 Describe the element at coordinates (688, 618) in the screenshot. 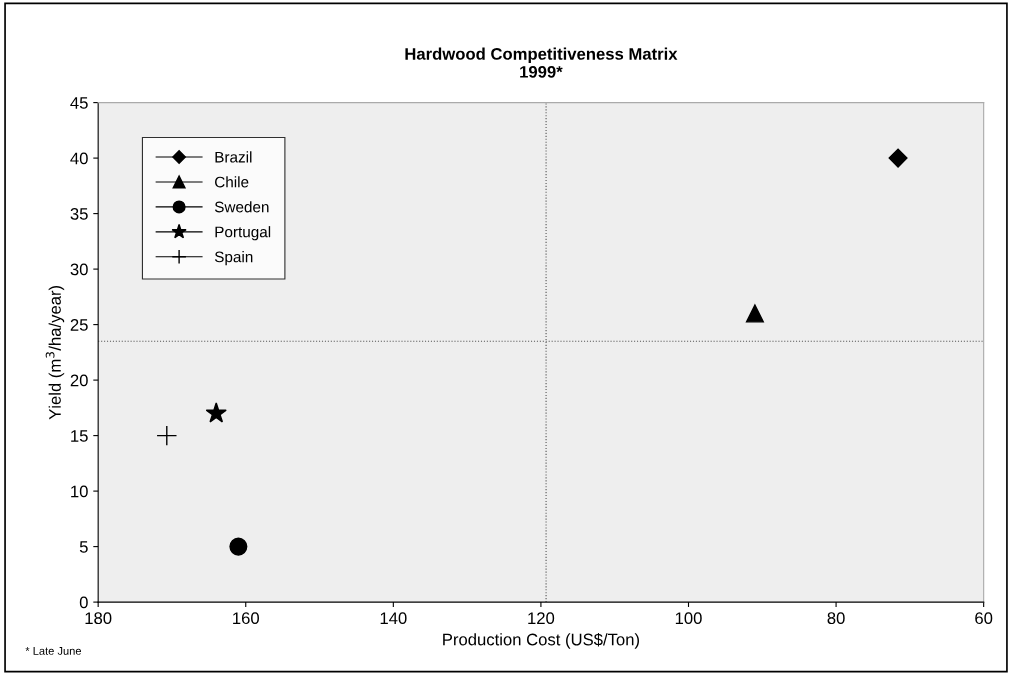

I see `x-tick-label: 100` at that location.